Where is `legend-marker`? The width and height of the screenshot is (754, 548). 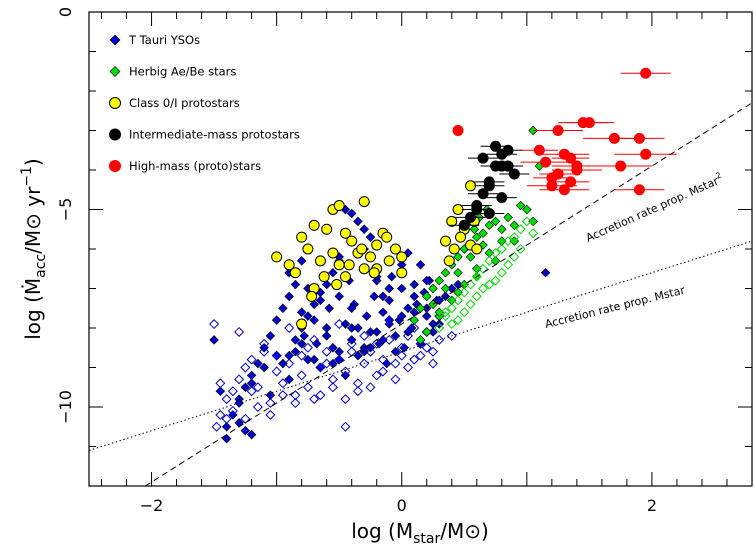 legend-marker is located at coordinates (115, 166).